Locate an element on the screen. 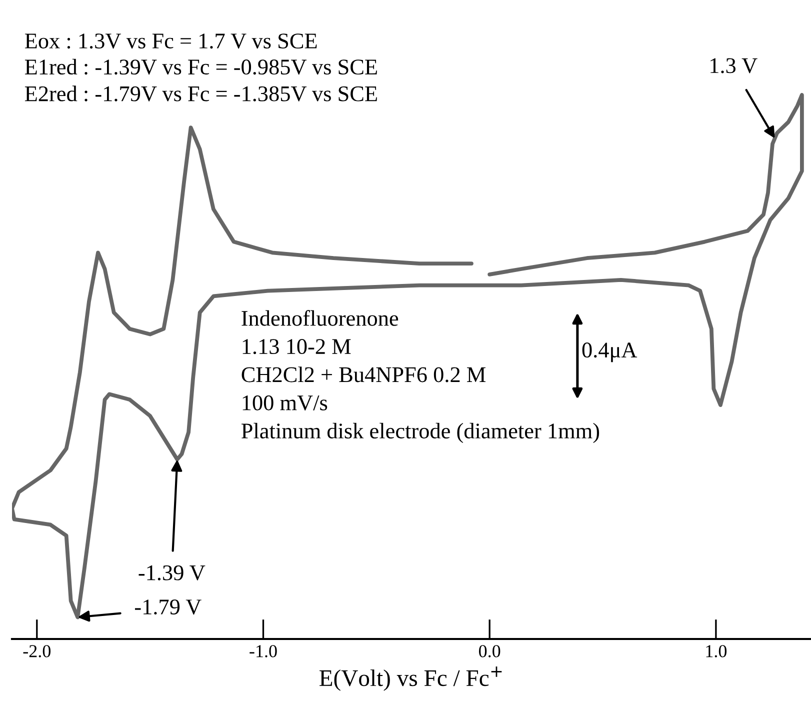 This screenshot has width=811, height=704. x-axis-title: E(Volt) vs Fc / Fc$^{+}$ is located at coordinates (411, 678).